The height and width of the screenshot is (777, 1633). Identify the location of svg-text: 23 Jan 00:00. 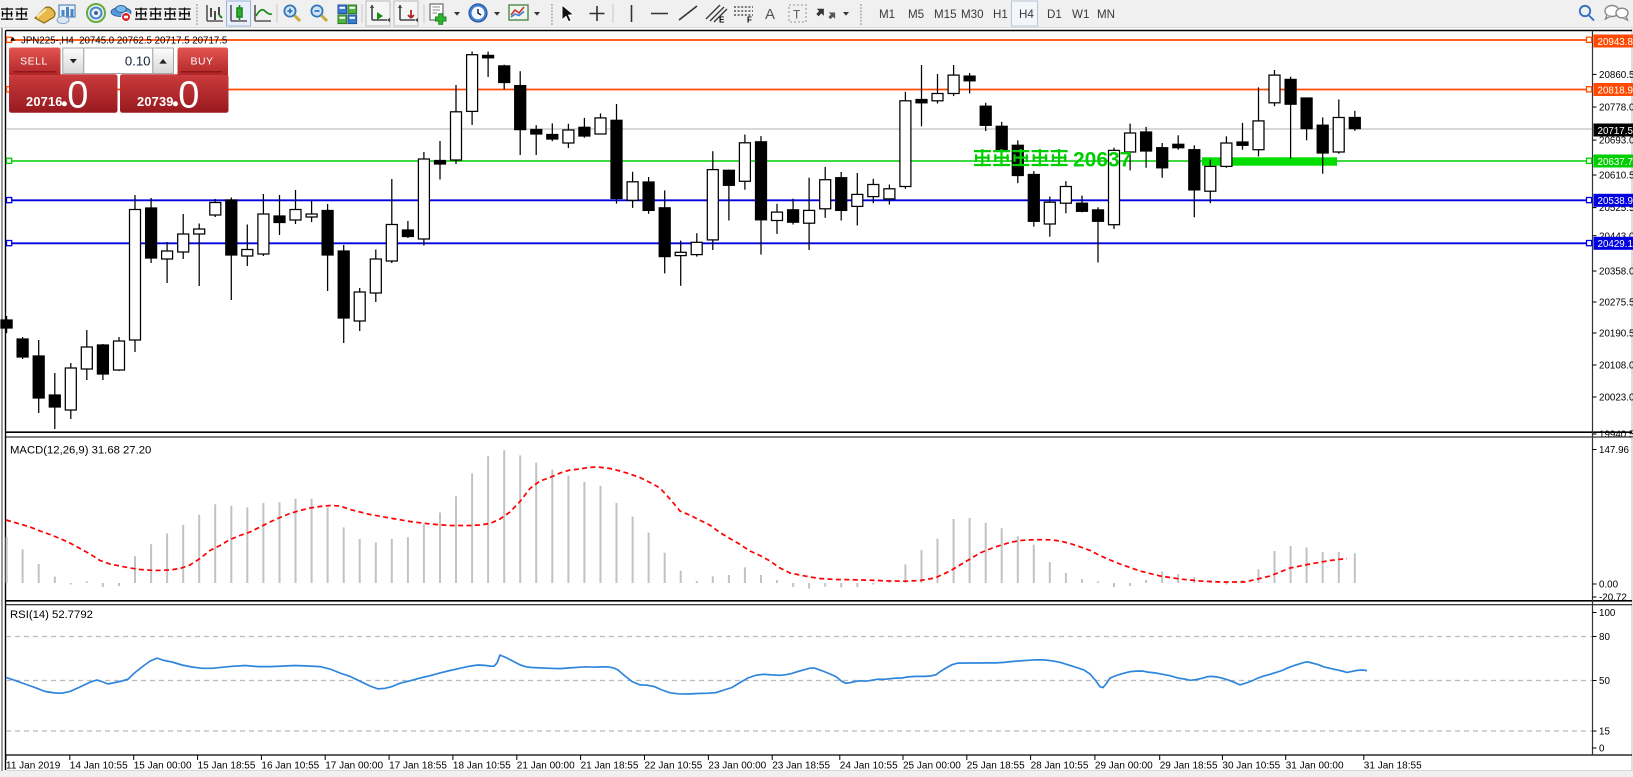
(737, 766).